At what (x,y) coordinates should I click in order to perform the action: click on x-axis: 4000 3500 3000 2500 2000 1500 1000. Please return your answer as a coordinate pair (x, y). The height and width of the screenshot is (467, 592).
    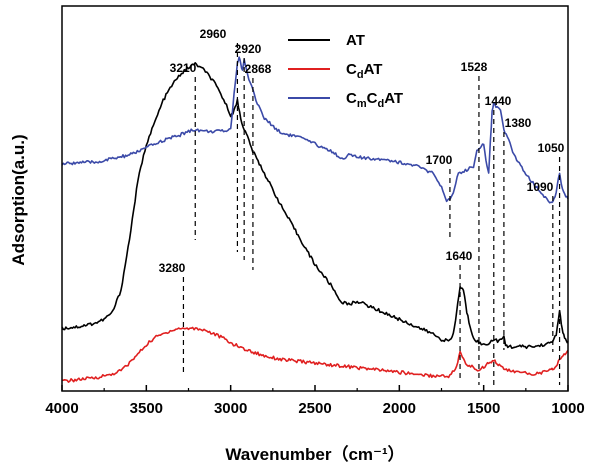
    Looking at the image, I should click on (315, 401).